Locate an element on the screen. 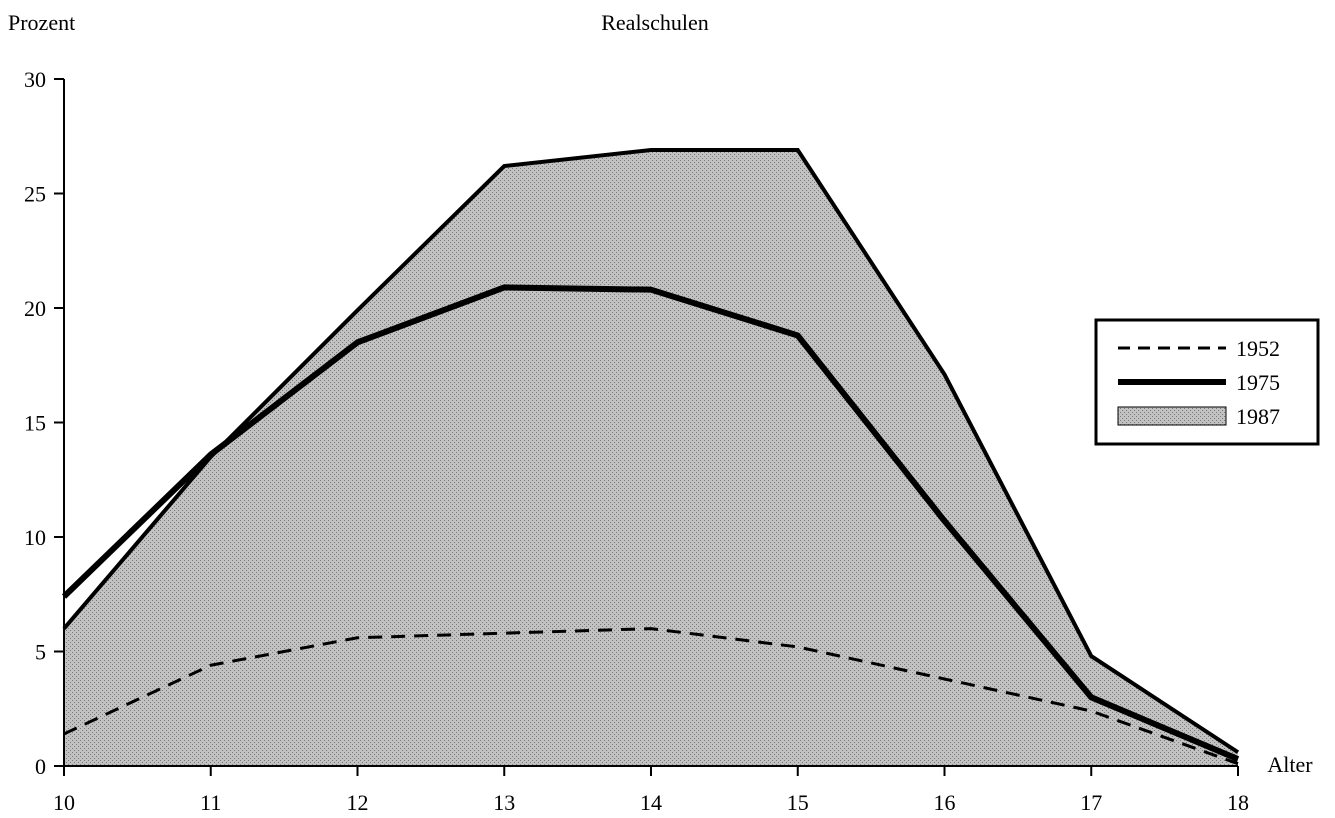 This screenshot has width=1335, height=818. x-tick-label: 18 is located at coordinates (1238, 802).